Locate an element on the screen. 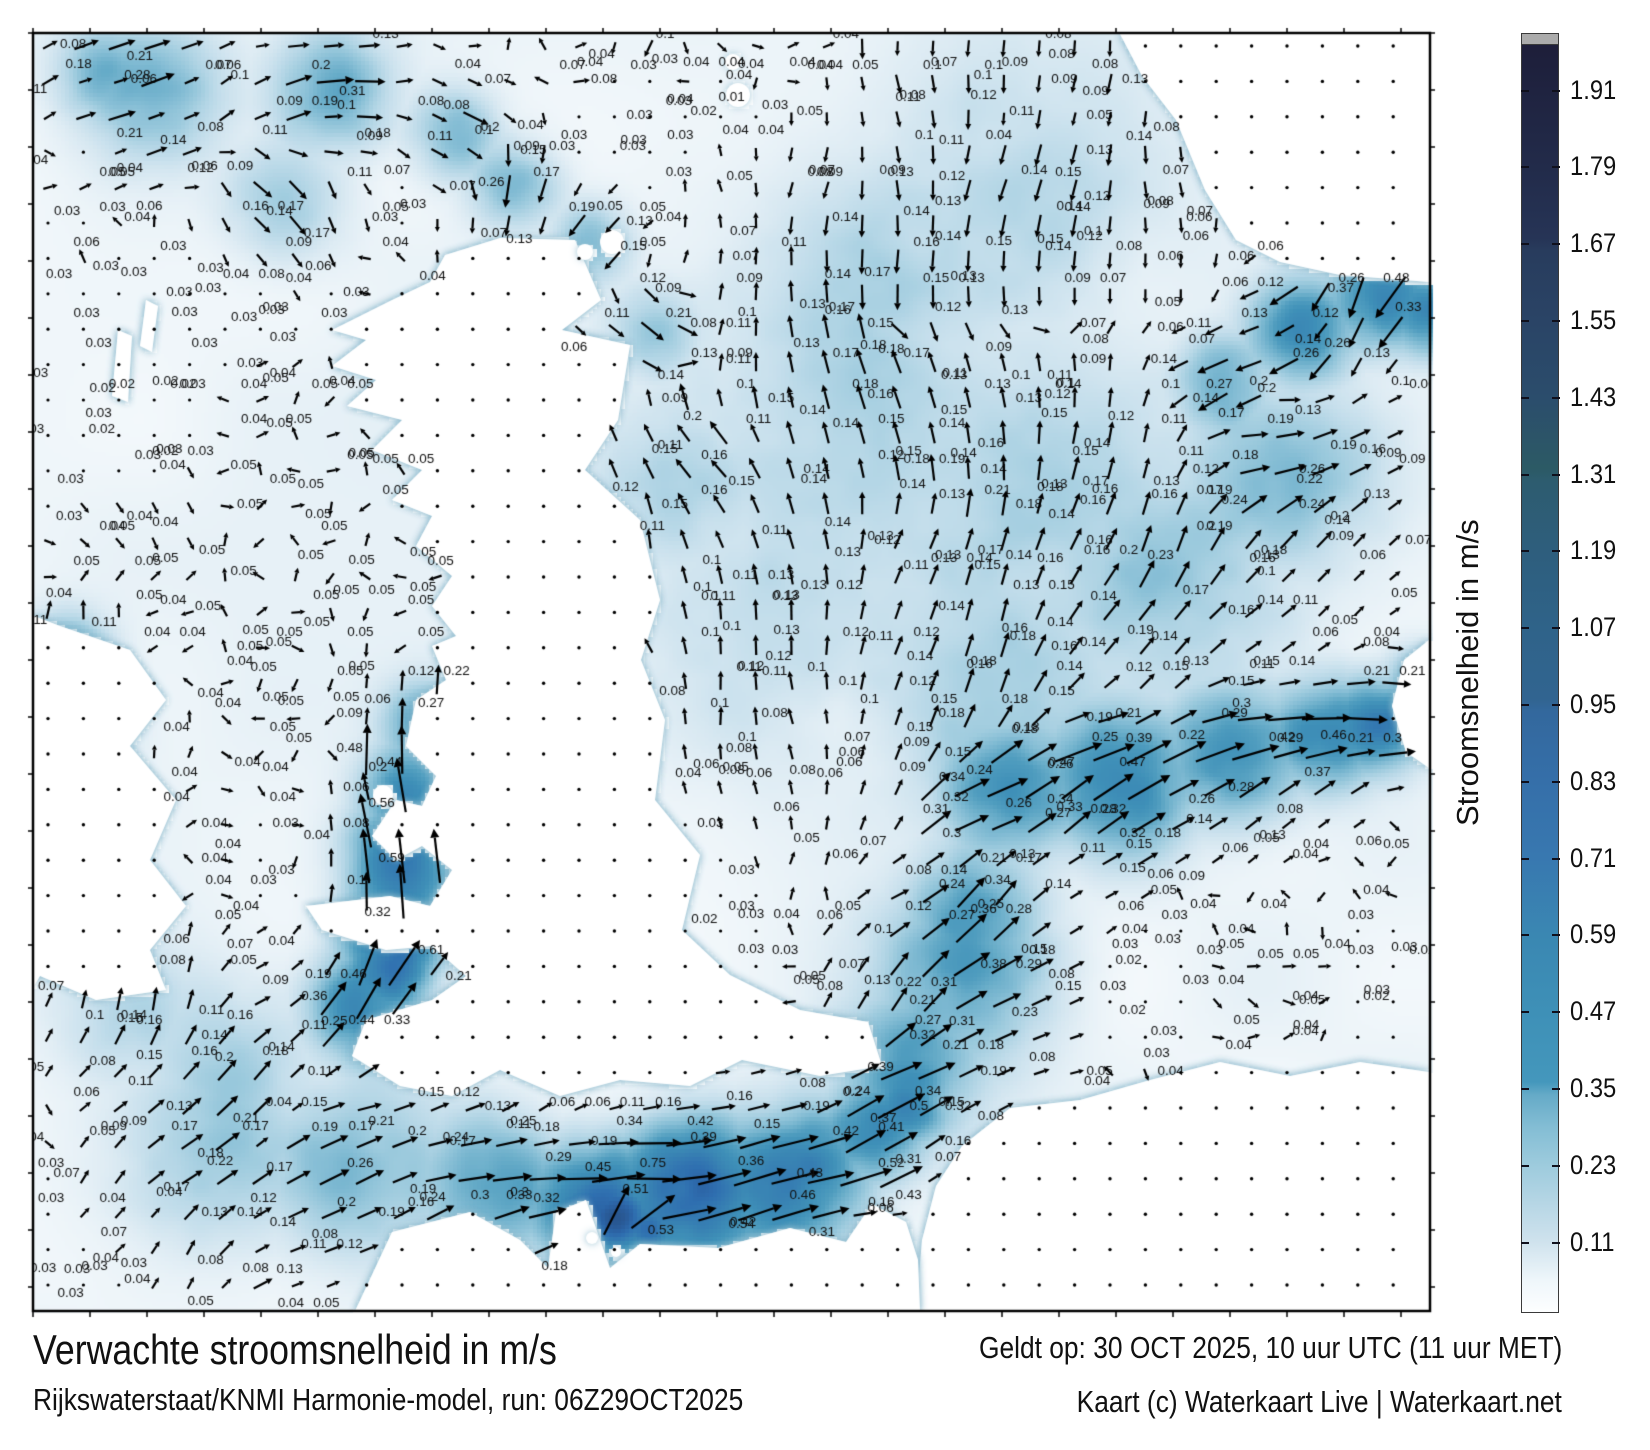  map-title: Verwachte stroomsnelheid in m/s is located at coordinates (295, 1349).